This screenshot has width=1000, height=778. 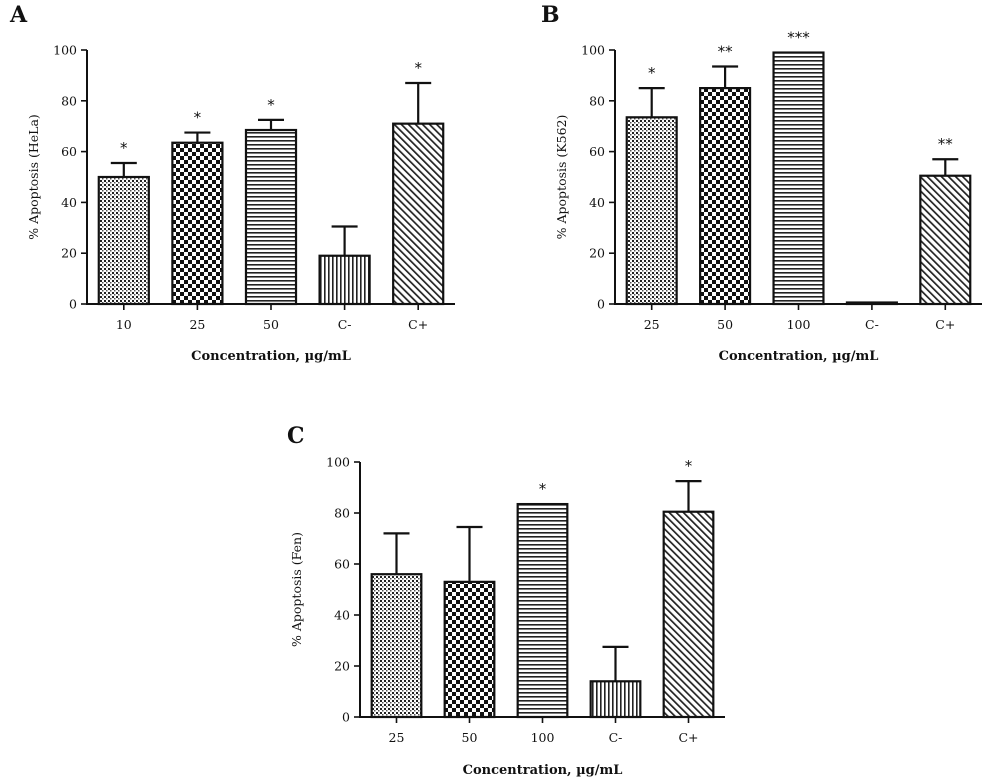 What do you see at coordinates (561, 177) in the screenshot?
I see `y-axis-label: % Apoptosis (K562)` at bounding box center [561, 177].